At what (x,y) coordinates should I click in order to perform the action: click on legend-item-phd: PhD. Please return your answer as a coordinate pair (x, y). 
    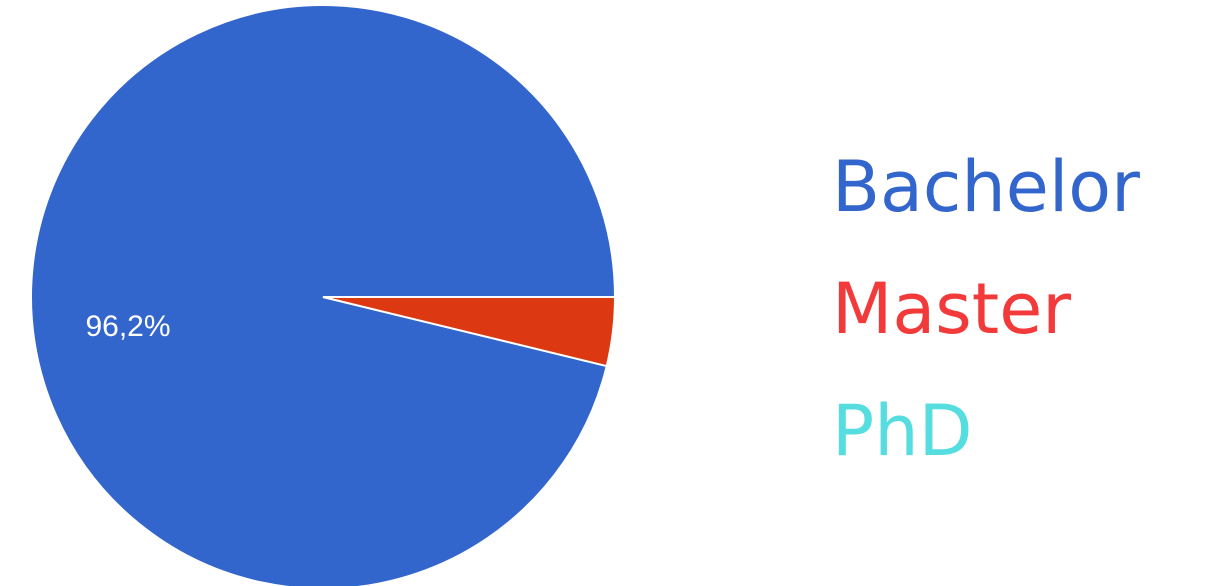
    Looking at the image, I should click on (902, 431).